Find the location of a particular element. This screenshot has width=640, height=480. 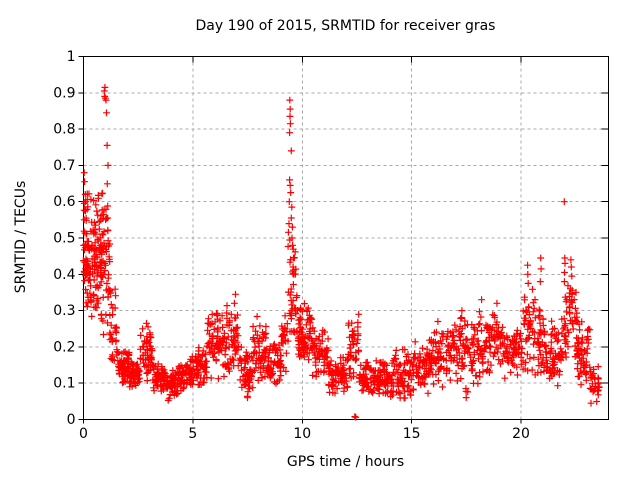

y-tick-label: 0.2 is located at coordinates (64, 347).